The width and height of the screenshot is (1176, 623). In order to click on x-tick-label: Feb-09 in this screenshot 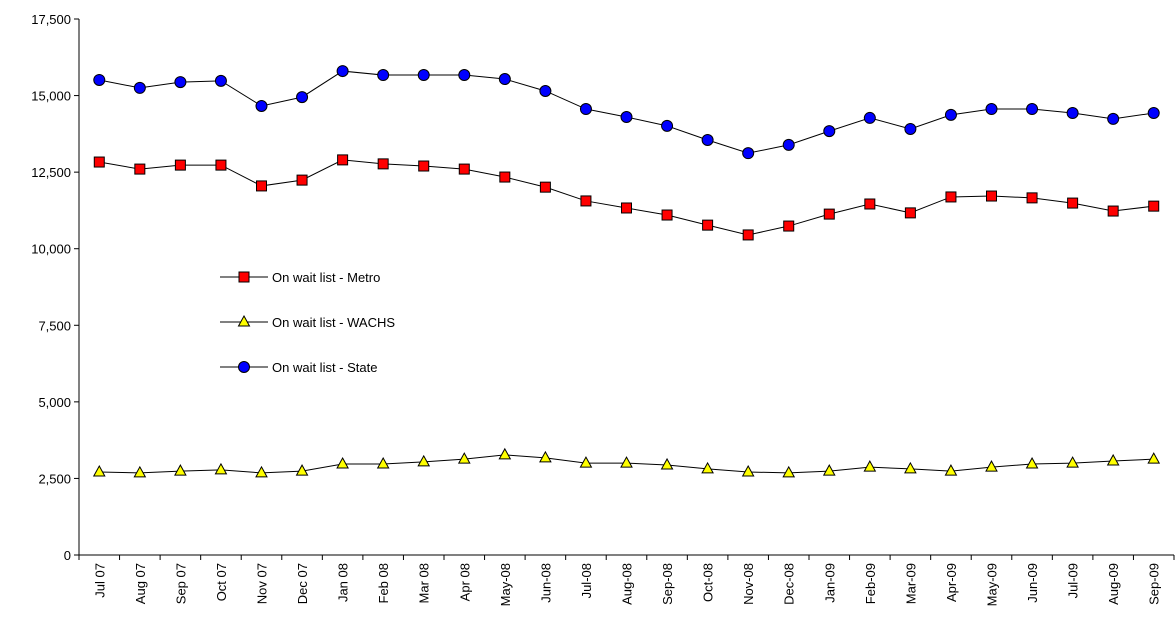, I will do `click(870, 583)`.